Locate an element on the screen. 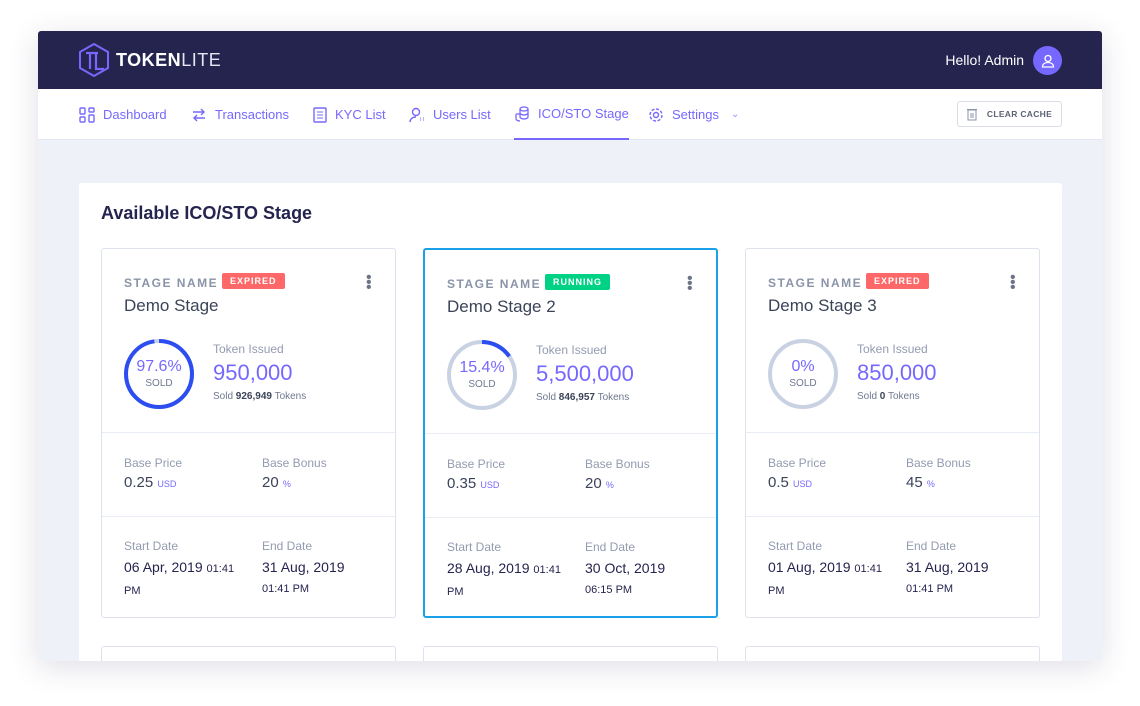  sold-tokens: Sold 0 Tokens is located at coordinates (888, 396).